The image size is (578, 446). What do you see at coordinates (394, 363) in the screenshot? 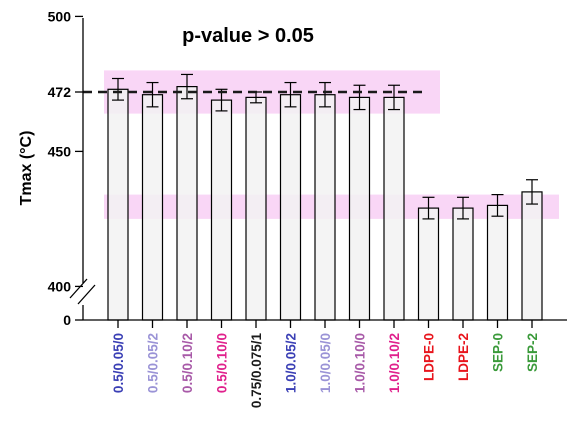
I see `x-tick-label: 1.0/0.10/2` at bounding box center [394, 363].